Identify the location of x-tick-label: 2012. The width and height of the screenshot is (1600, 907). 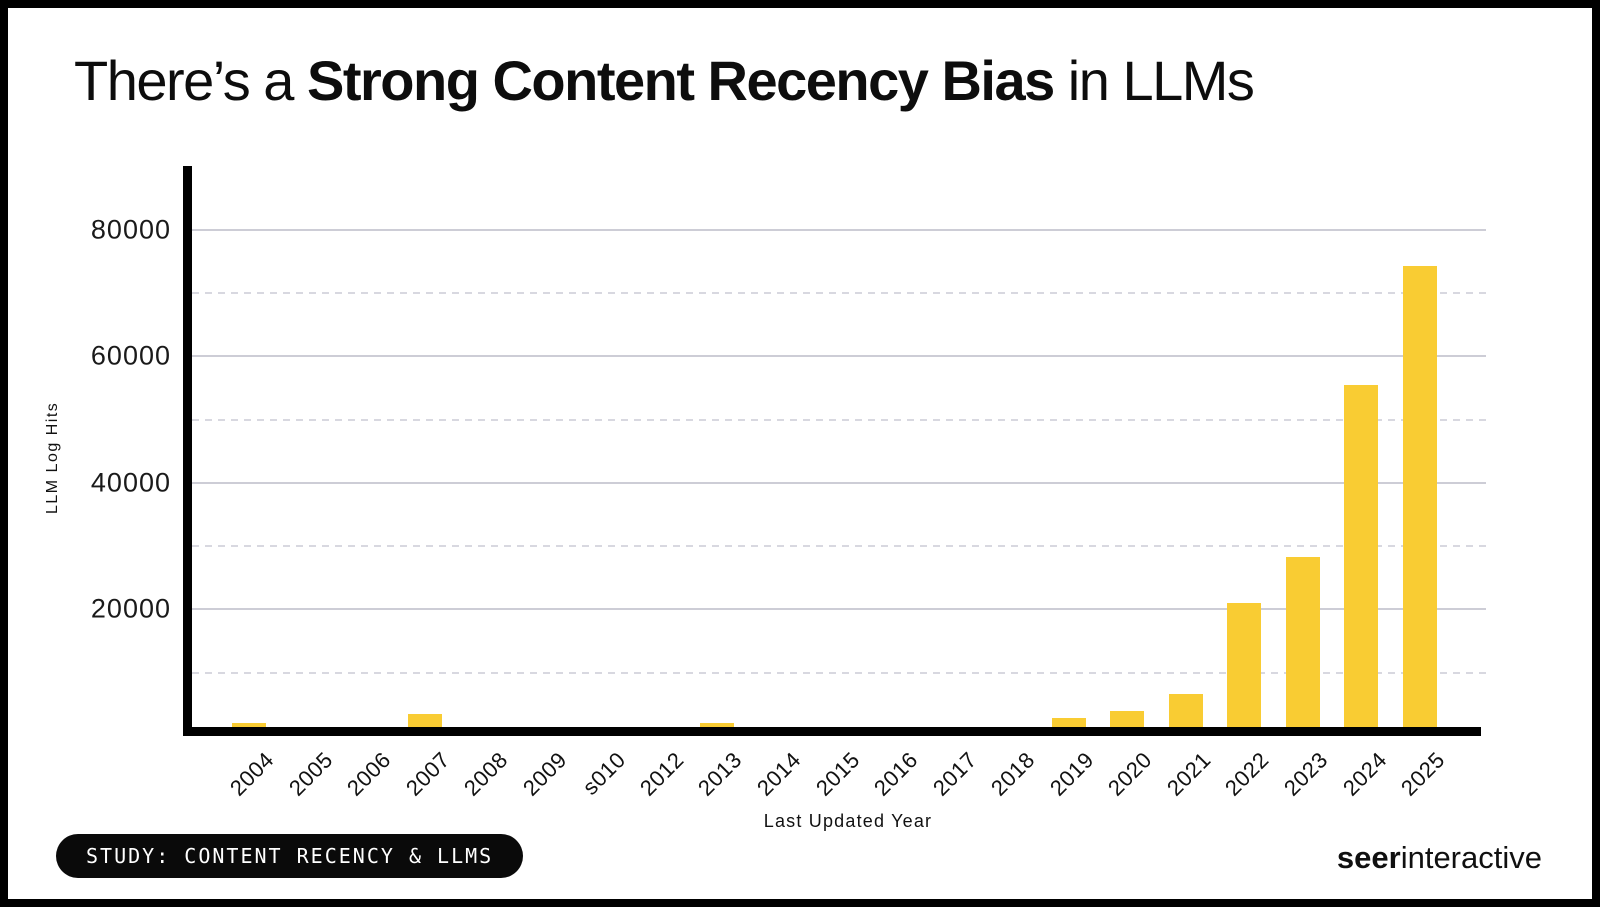
(661, 774).